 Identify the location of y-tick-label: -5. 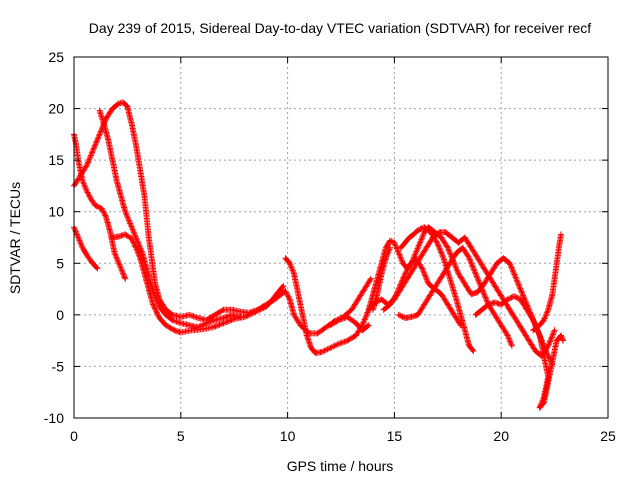
(58, 366).